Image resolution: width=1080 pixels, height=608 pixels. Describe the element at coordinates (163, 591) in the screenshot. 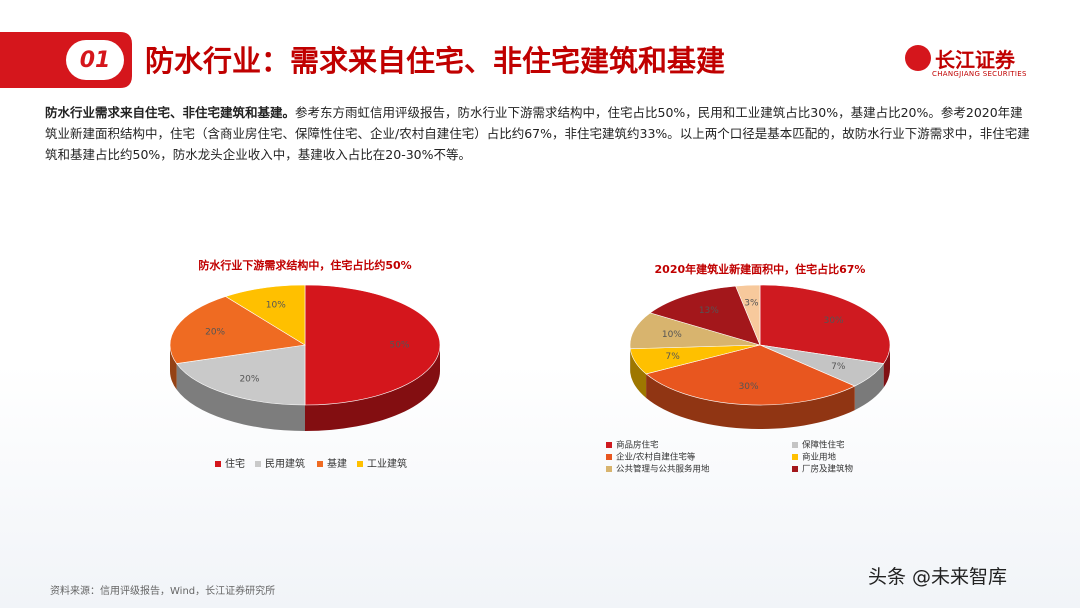

I see `source: 资料来源：信用评级报告，Wind，长江证券研究所` at that location.